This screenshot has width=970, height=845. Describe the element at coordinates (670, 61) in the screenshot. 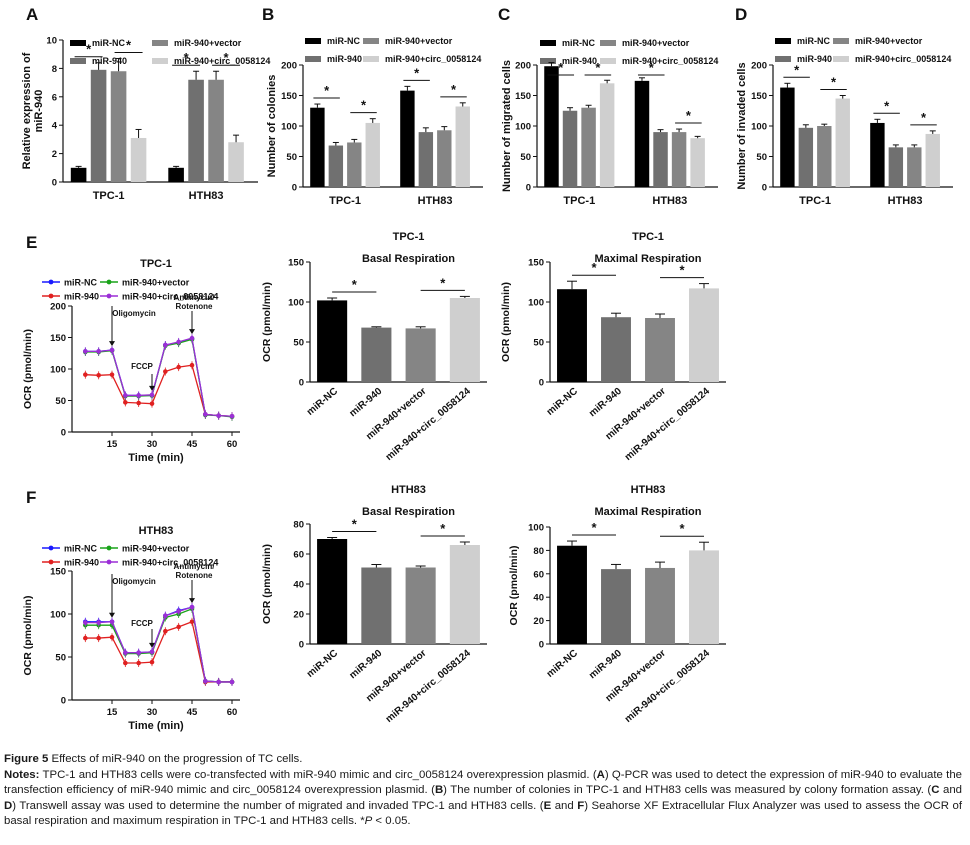

I see `legend-label: miR-940+circ_0058124` at that location.